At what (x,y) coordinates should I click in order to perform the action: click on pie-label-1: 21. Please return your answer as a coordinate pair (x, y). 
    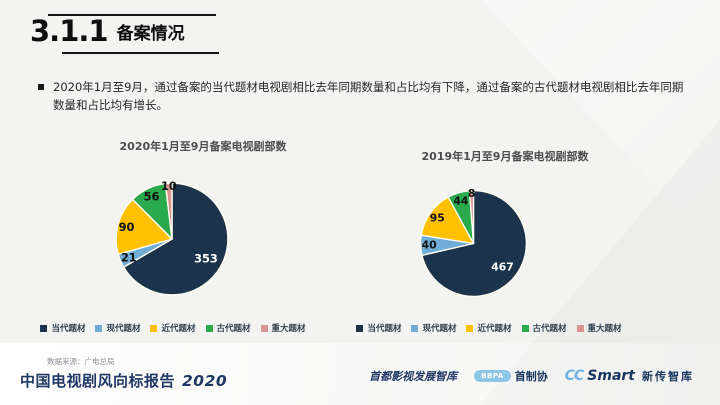
    Looking at the image, I should click on (129, 257).